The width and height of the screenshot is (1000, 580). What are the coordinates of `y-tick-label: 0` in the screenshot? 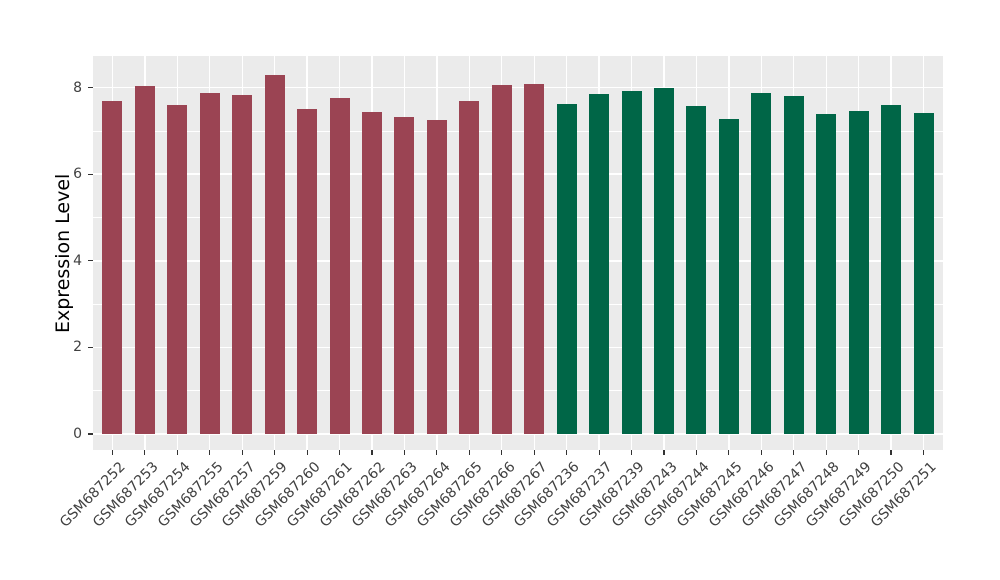 It's located at (77, 433).